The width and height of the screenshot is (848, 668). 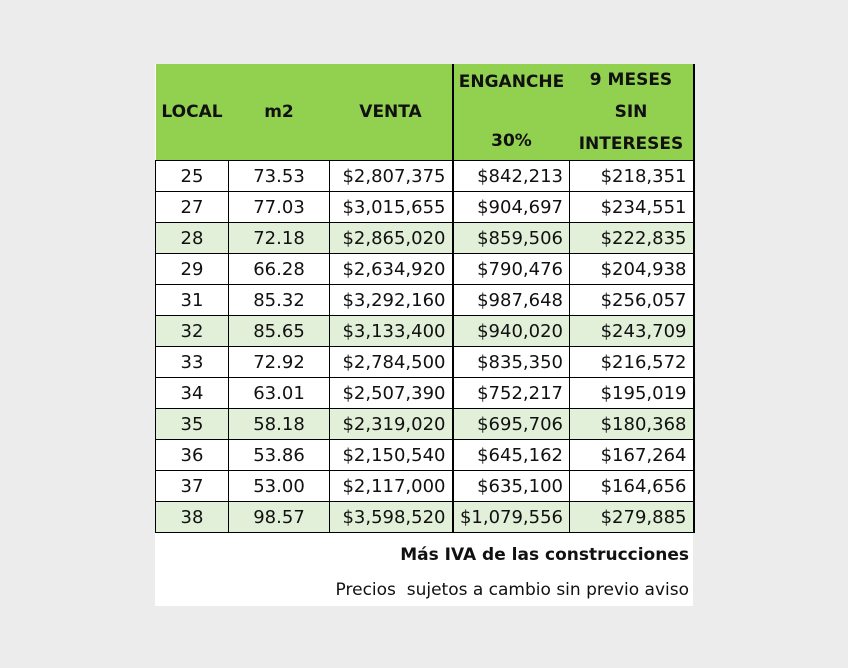 What do you see at coordinates (192, 331) in the screenshot?
I see `cell-local: 32` at bounding box center [192, 331].